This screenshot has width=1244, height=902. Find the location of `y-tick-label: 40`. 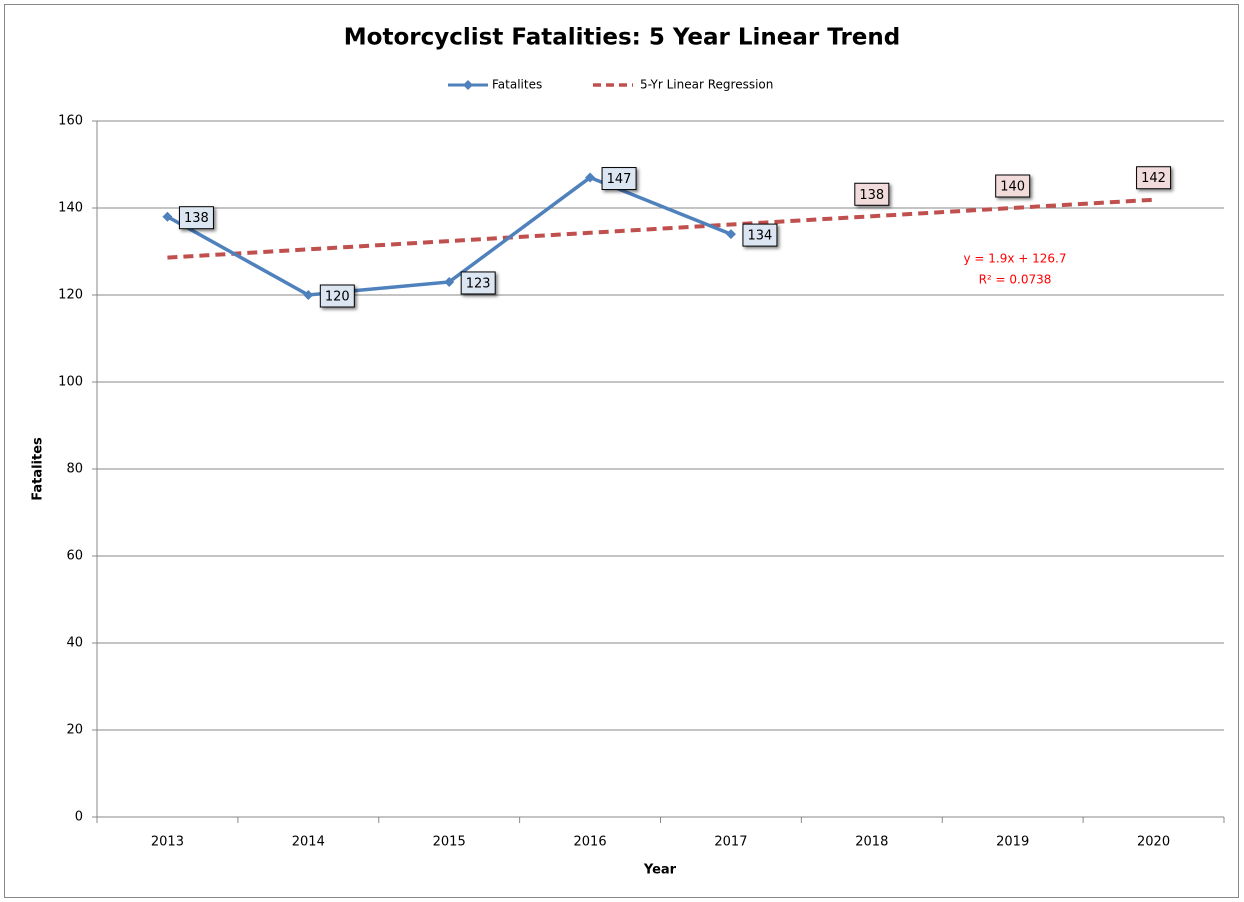

y-tick-label: 40 is located at coordinates (74, 643).